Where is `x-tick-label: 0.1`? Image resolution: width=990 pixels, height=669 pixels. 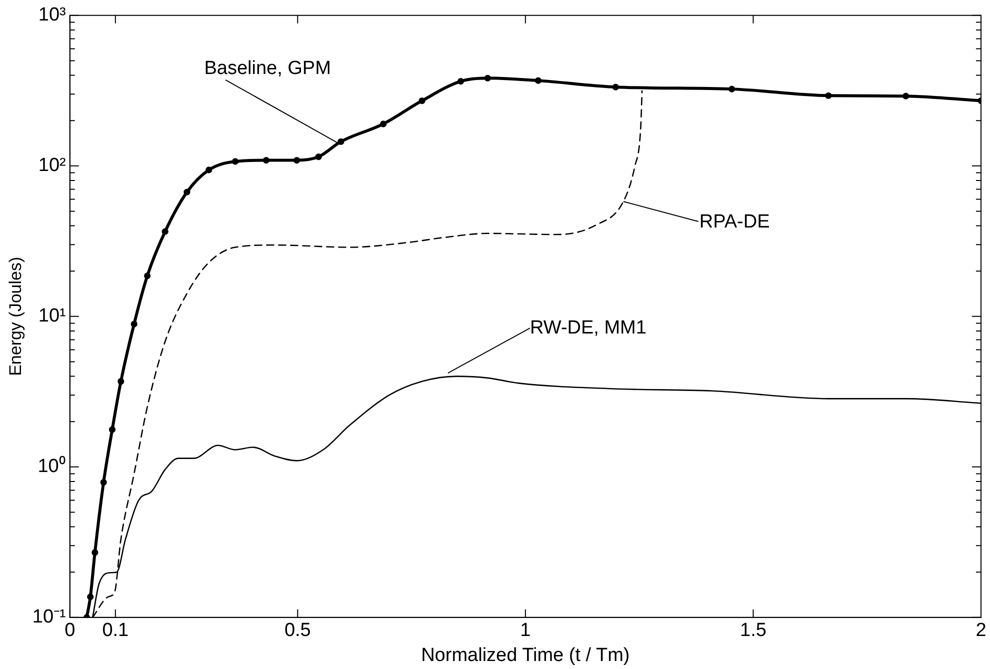
x-tick-label: 0.1 is located at coordinates (115, 631).